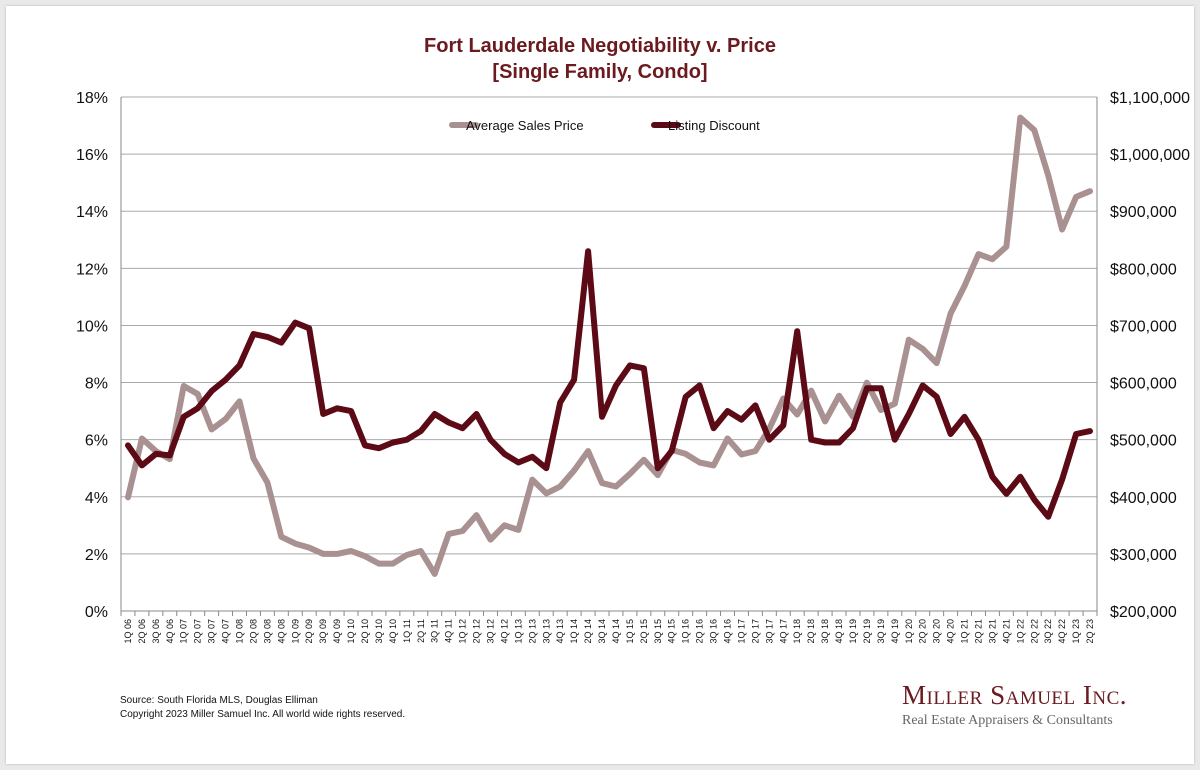 The height and width of the screenshot is (770, 1200). I want to click on x-tick-label: 4Q 15, so click(672, 631).